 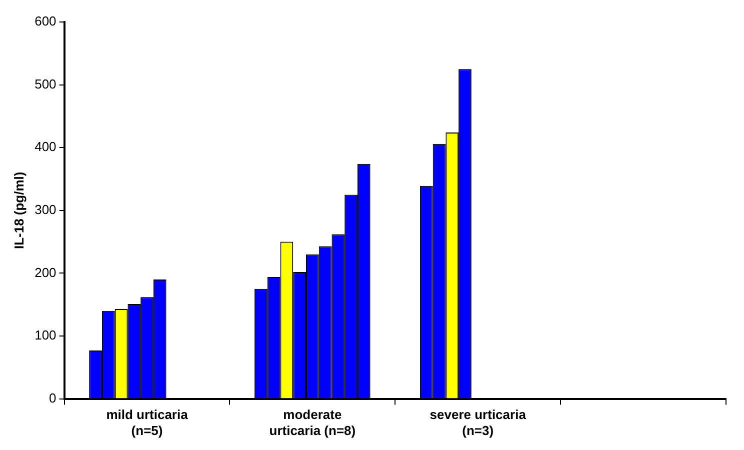 I want to click on y-tick-label: 200, so click(x=45, y=272).